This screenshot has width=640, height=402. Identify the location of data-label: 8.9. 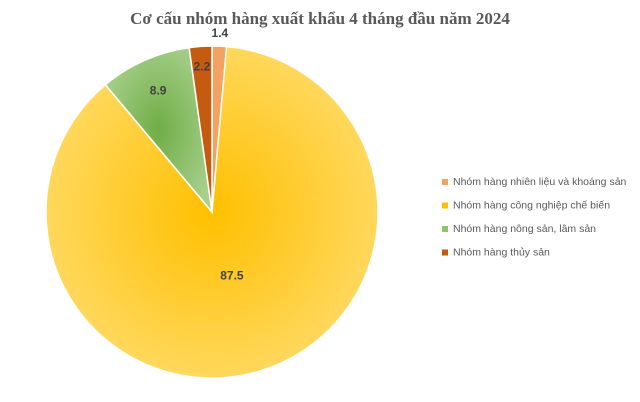
(158, 91).